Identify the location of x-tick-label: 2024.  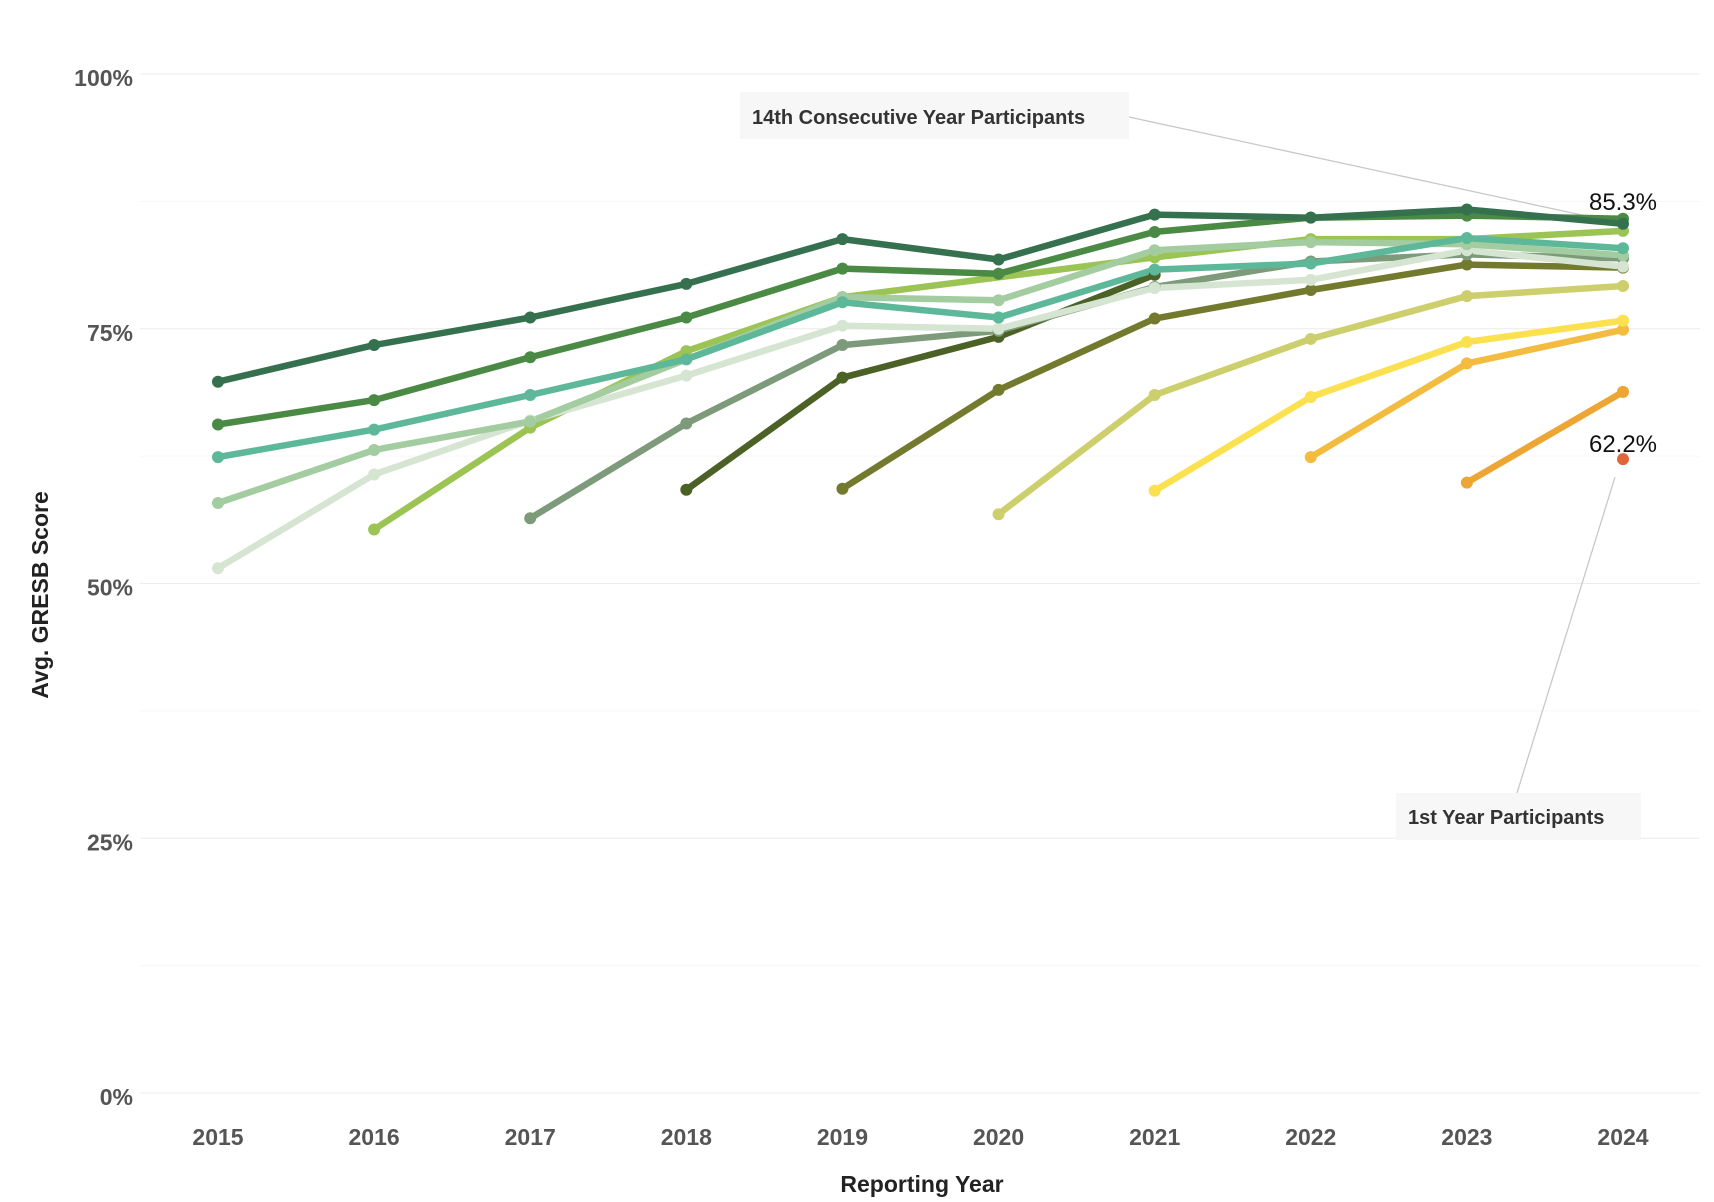
(1622, 1137).